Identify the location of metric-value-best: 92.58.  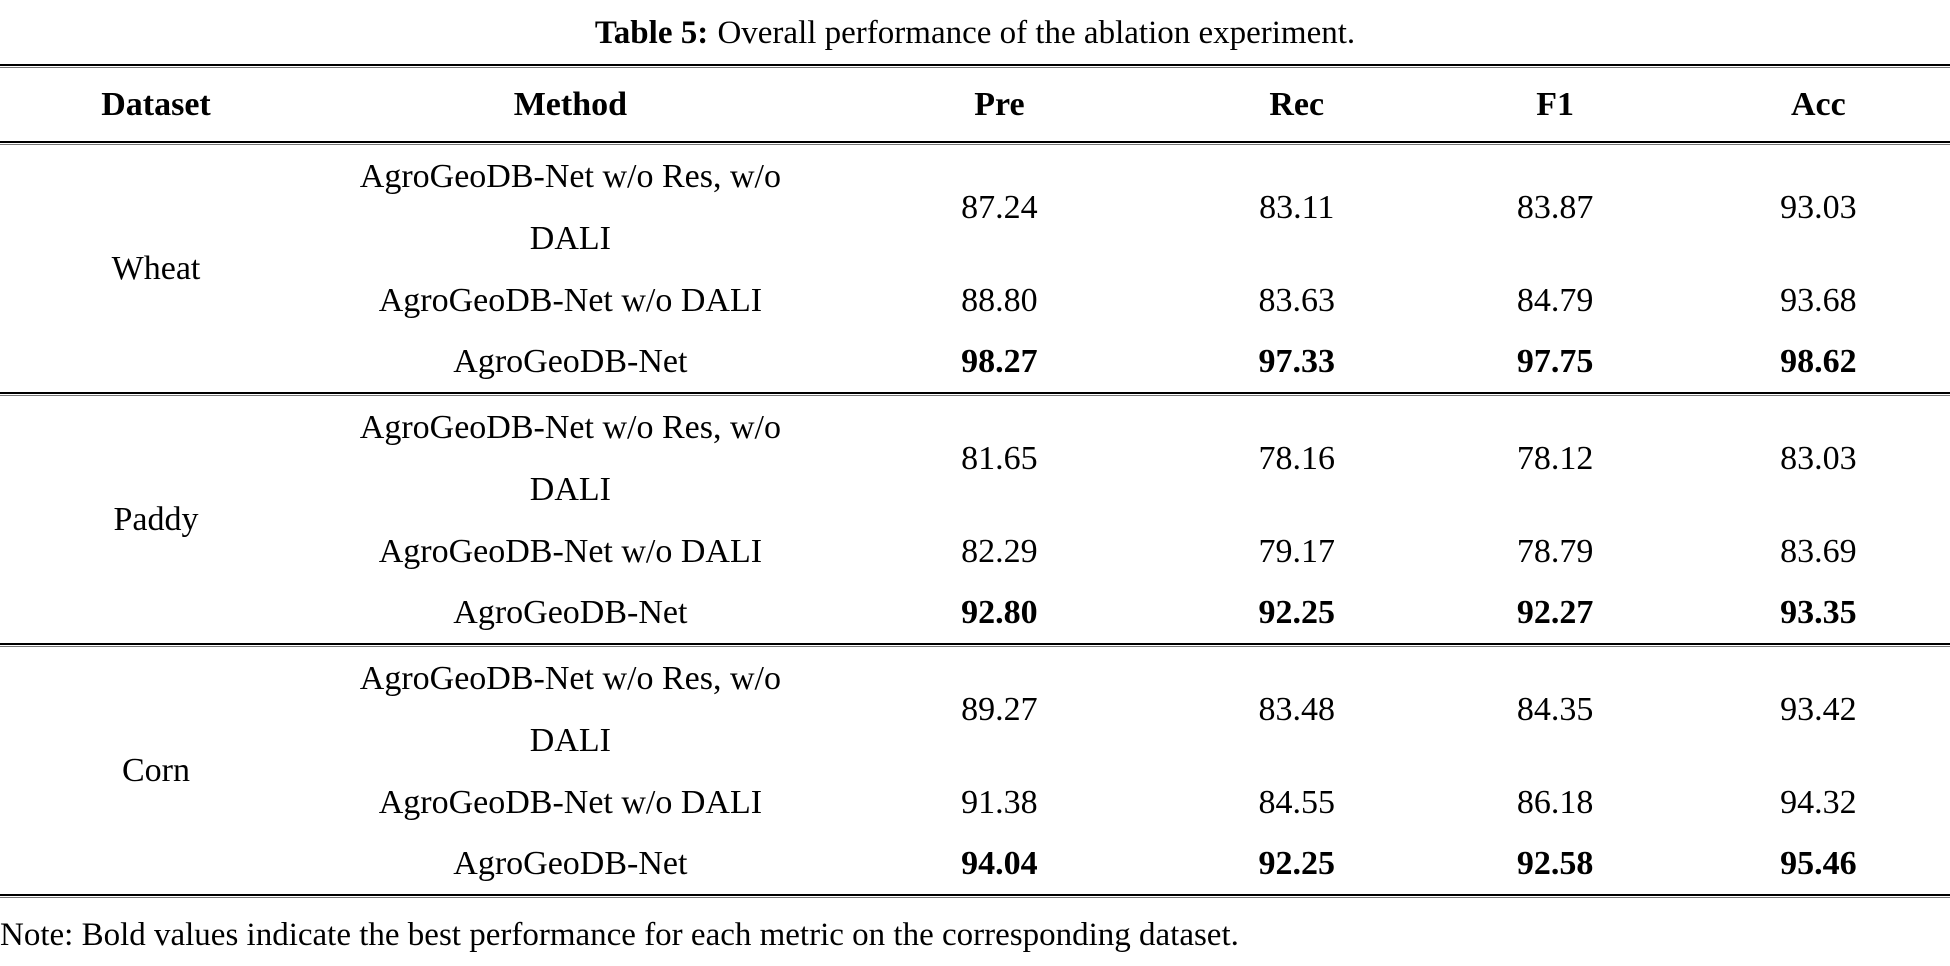
(1555, 863).